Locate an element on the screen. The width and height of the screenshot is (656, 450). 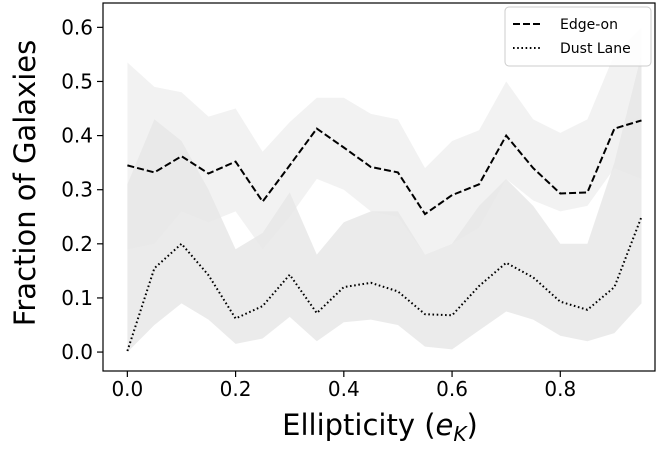
x-axis-label-close: ) is located at coordinates (472, 425).